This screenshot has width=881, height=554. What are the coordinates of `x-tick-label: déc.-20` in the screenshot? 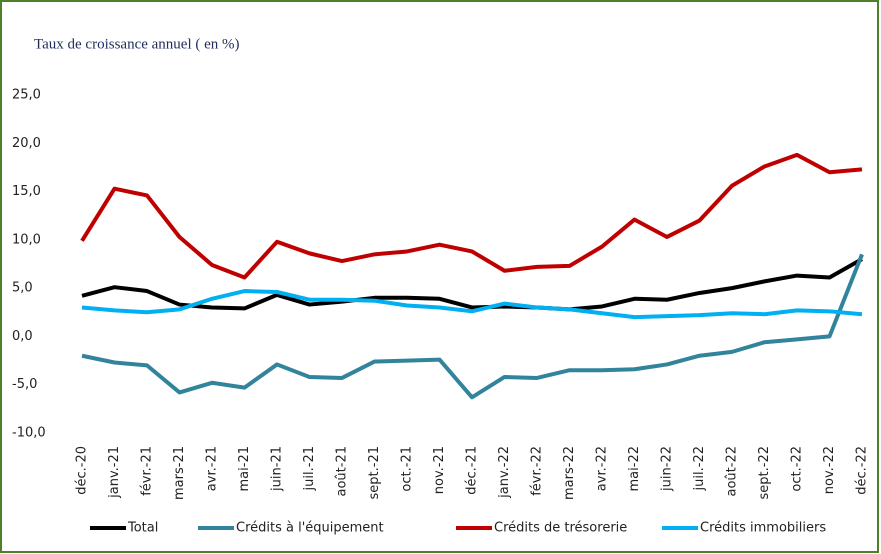 It's located at (82, 470).